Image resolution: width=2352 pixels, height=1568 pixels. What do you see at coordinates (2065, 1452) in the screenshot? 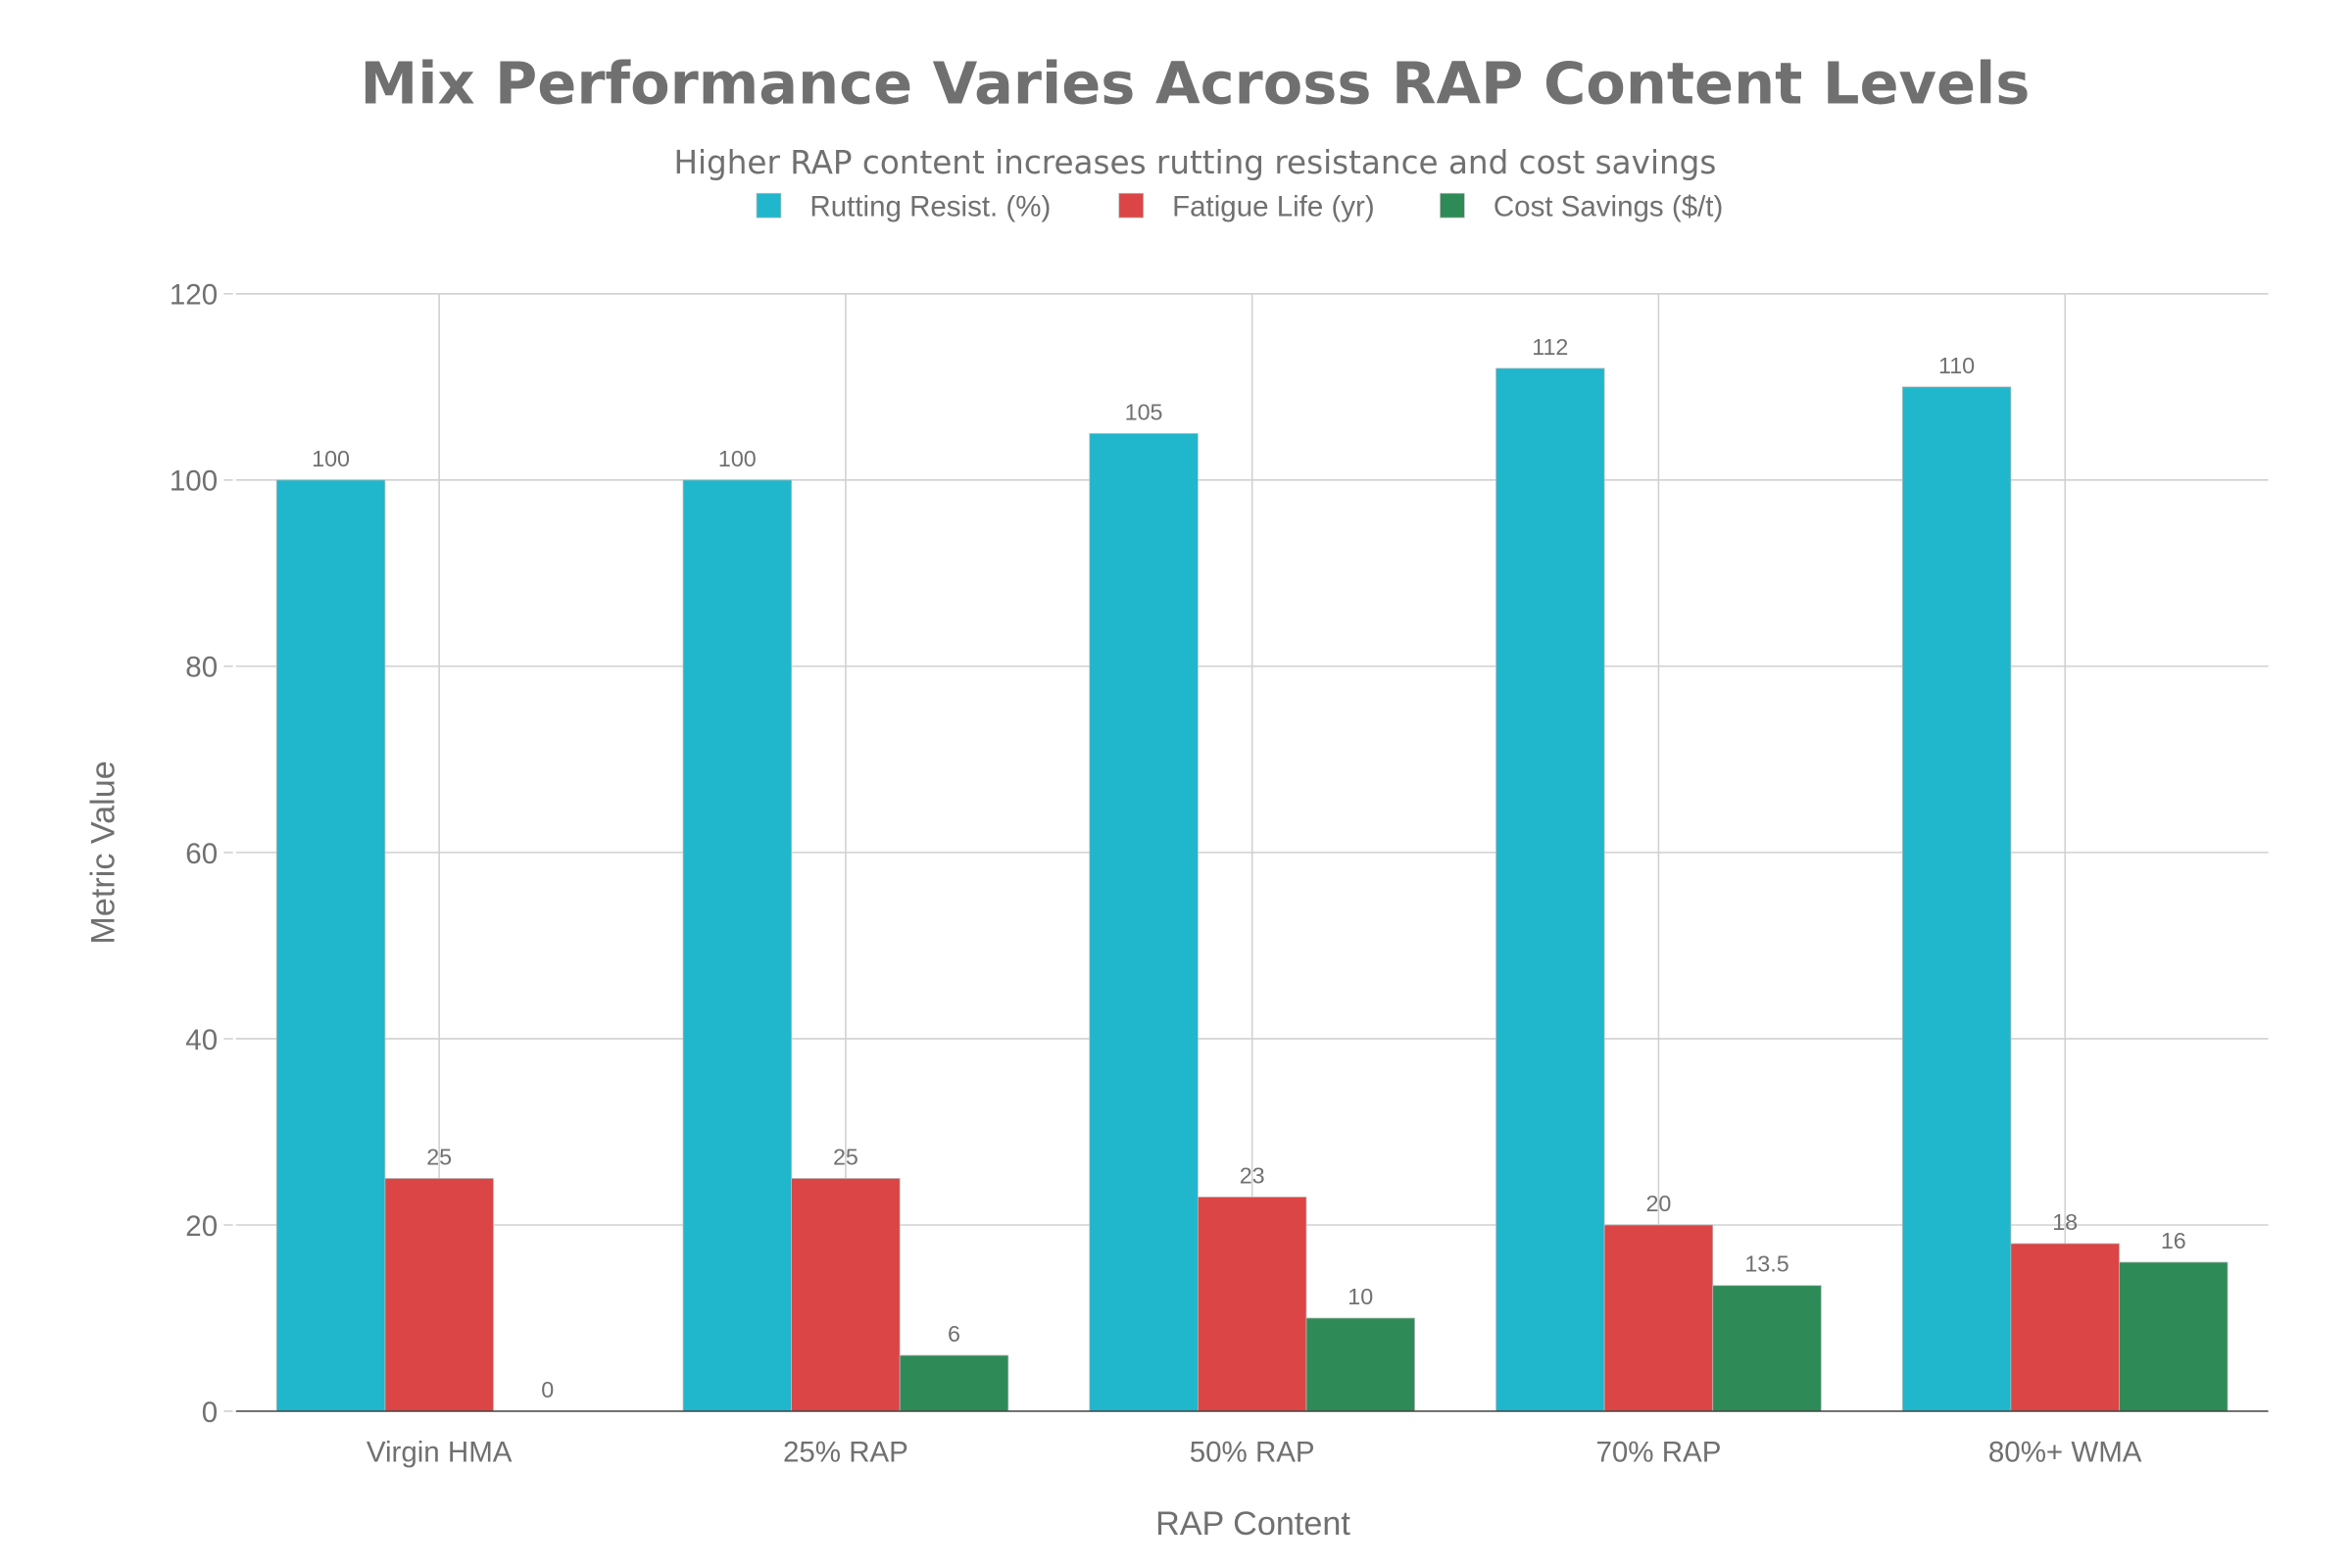
I see `x-tick-label: 80%+ WMA` at bounding box center [2065, 1452].